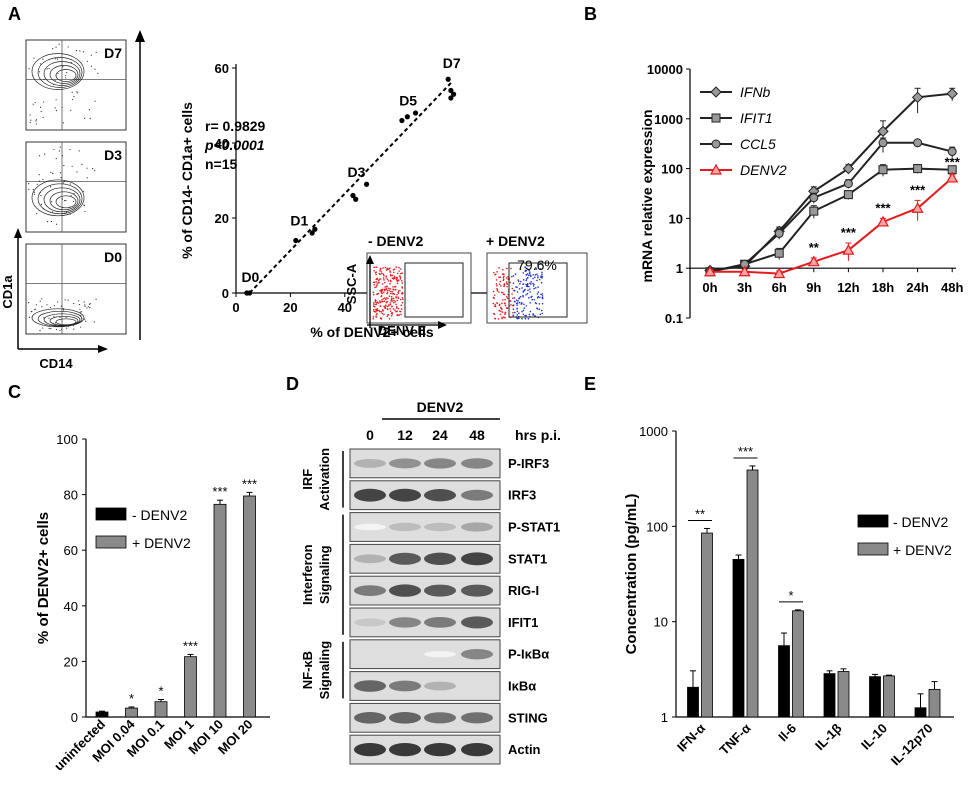  What do you see at coordinates (76, 187) in the screenshot?
I see `flow-plot-frame` at bounding box center [76, 187].